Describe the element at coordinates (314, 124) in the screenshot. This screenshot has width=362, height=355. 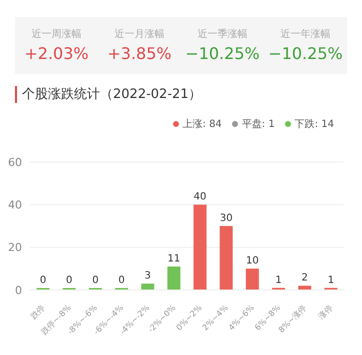
I see `legend-label: 下跌: 14` at that location.